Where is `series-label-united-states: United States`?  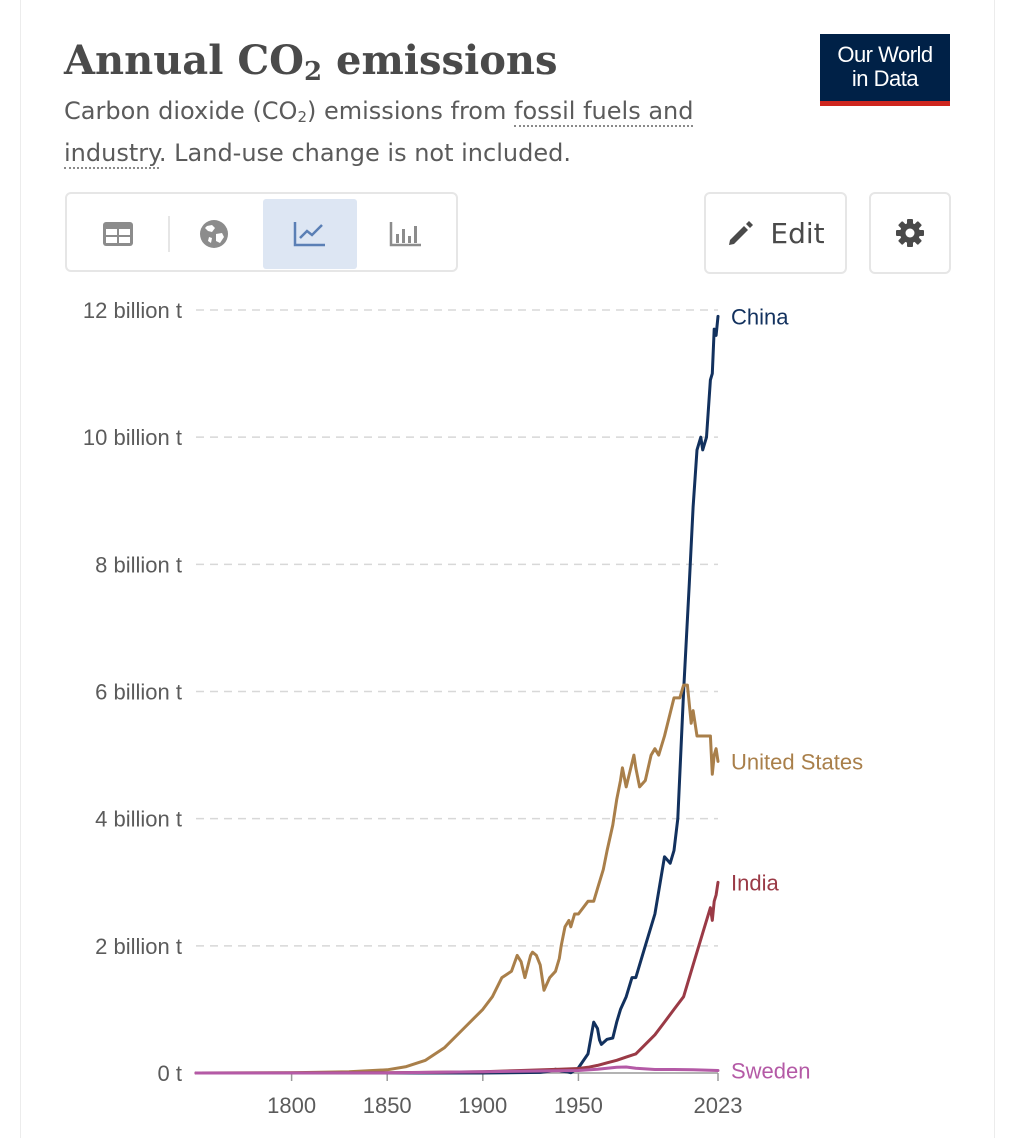 series-label-united-states: United States is located at coordinates (797, 761).